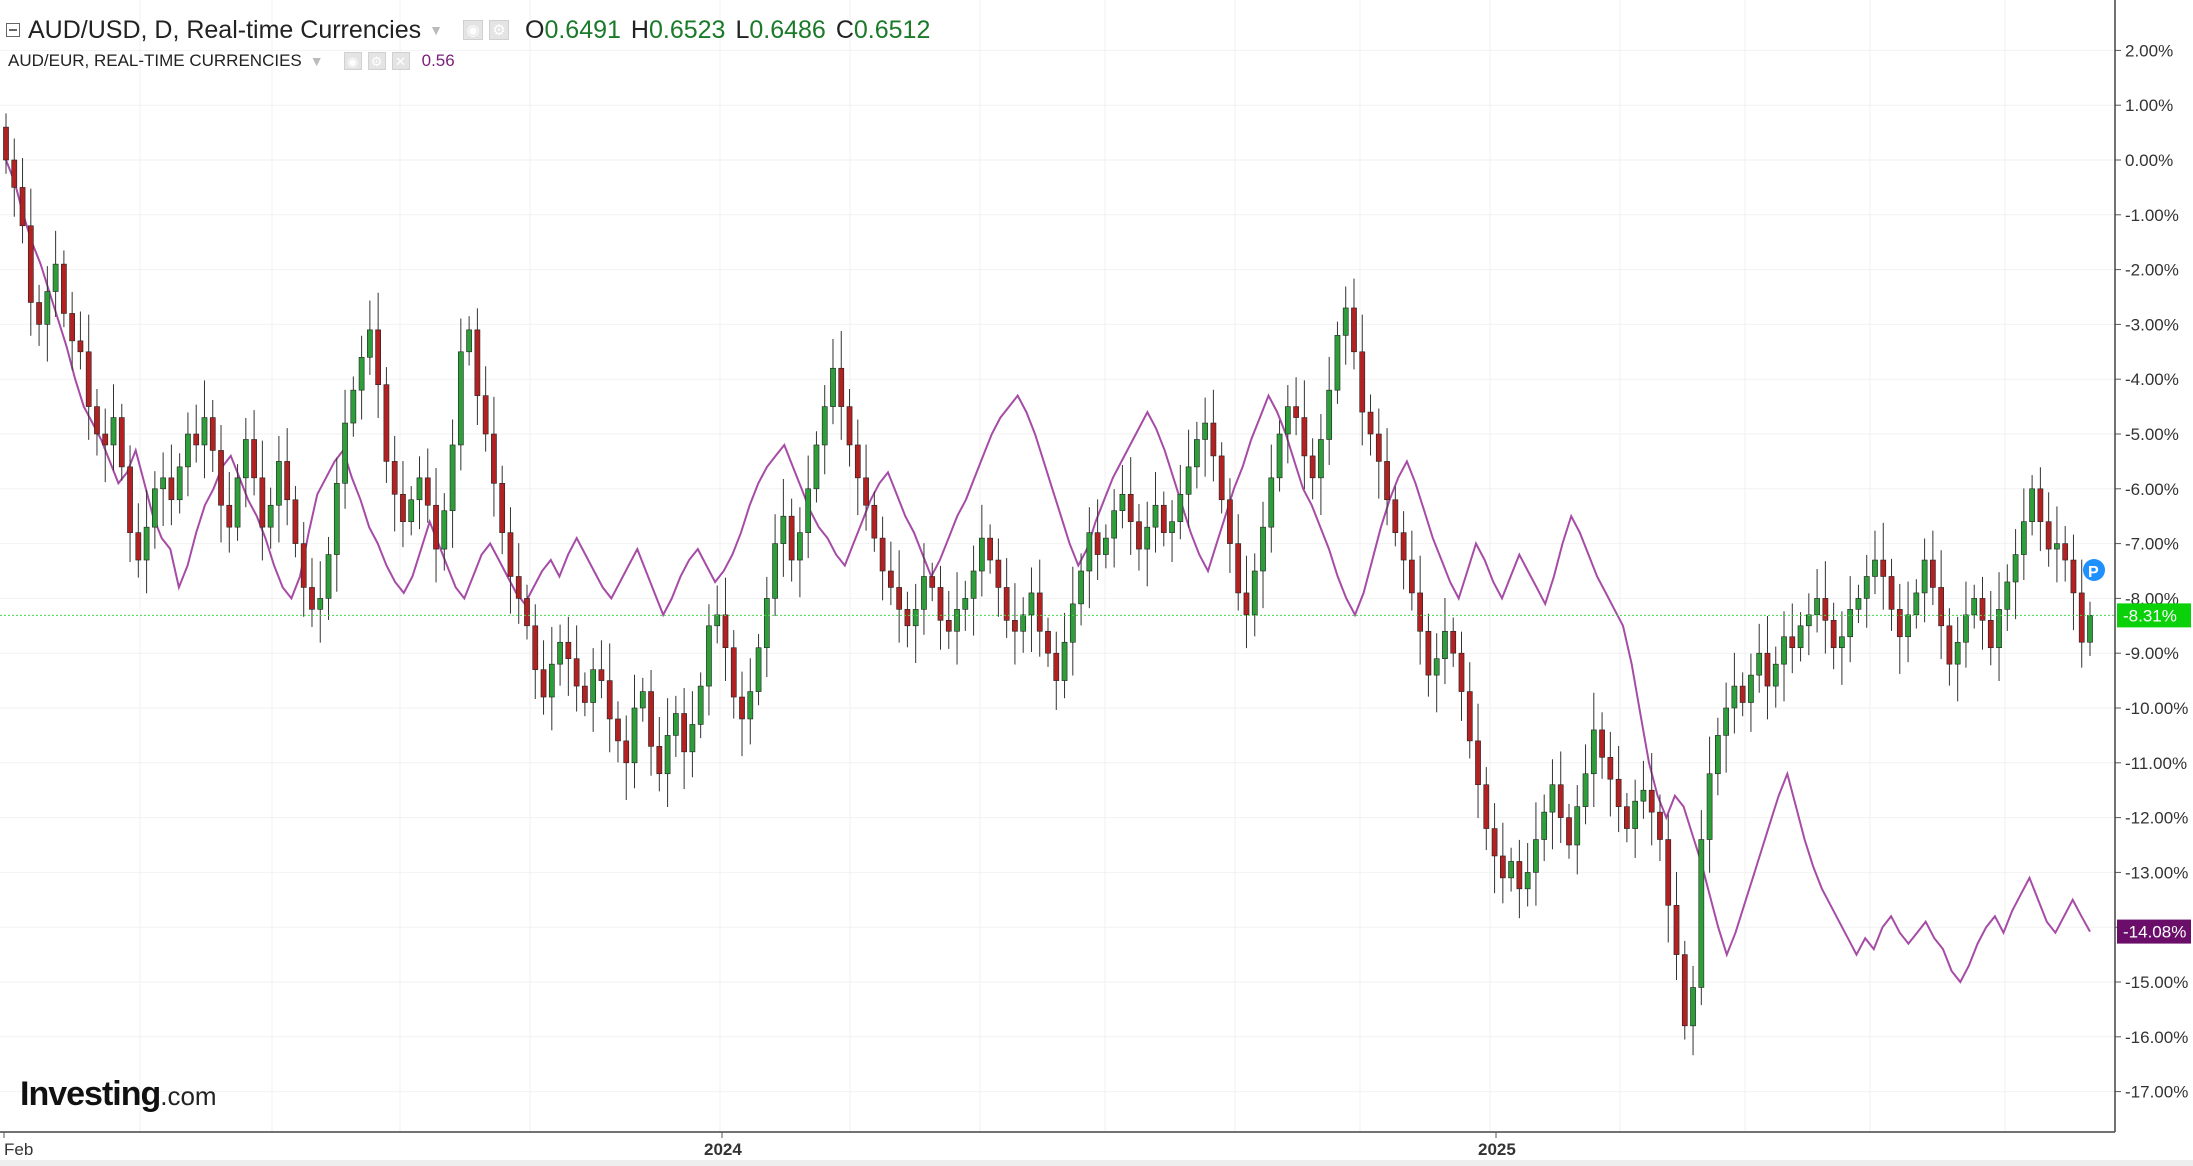 This screenshot has height=1166, width=2193. What do you see at coordinates (473, 30) in the screenshot?
I see `visibility-icon: ◉` at bounding box center [473, 30].